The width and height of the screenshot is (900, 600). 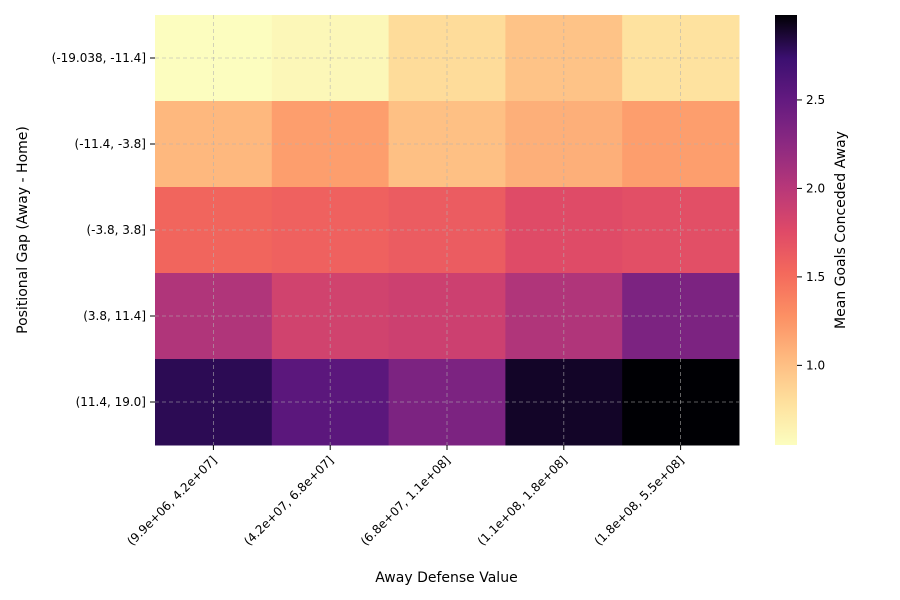 What do you see at coordinates (110, 144) in the screenshot?
I see `y-tick-label: (-11.4, -3.8]` at bounding box center [110, 144].